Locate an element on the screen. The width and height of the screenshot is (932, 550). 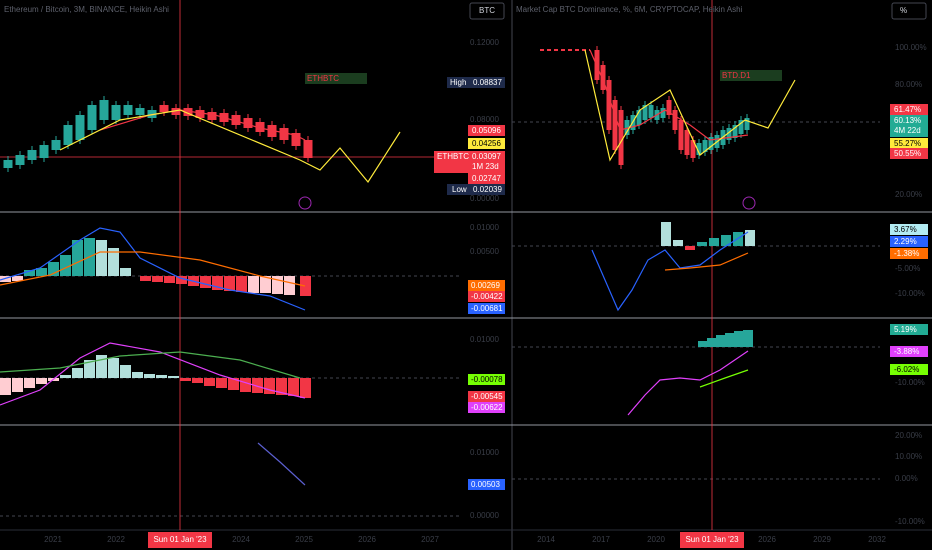
x-label: 2020 is located at coordinates (656, 539).